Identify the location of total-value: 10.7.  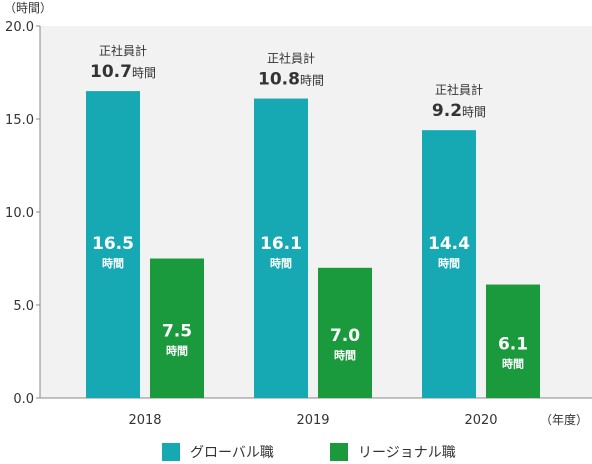
(111, 72).